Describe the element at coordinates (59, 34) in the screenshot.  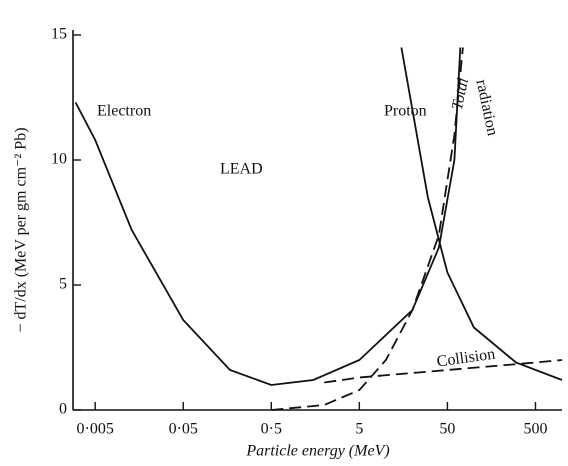
I see `y-tick-label: 15` at that location.